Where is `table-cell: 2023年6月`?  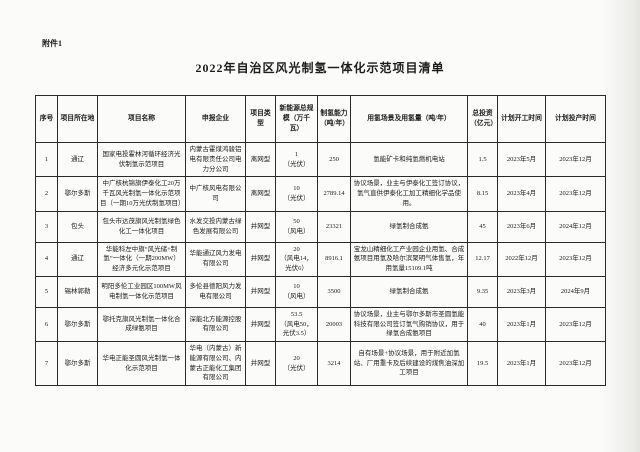 table-cell: 2023年6月 is located at coordinates (521, 226).